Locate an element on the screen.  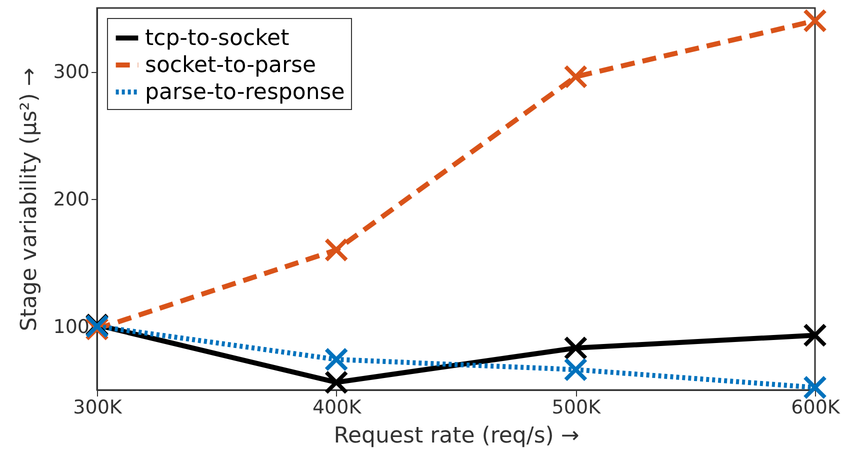
y-tick-label: 100 is located at coordinates (71, 327).